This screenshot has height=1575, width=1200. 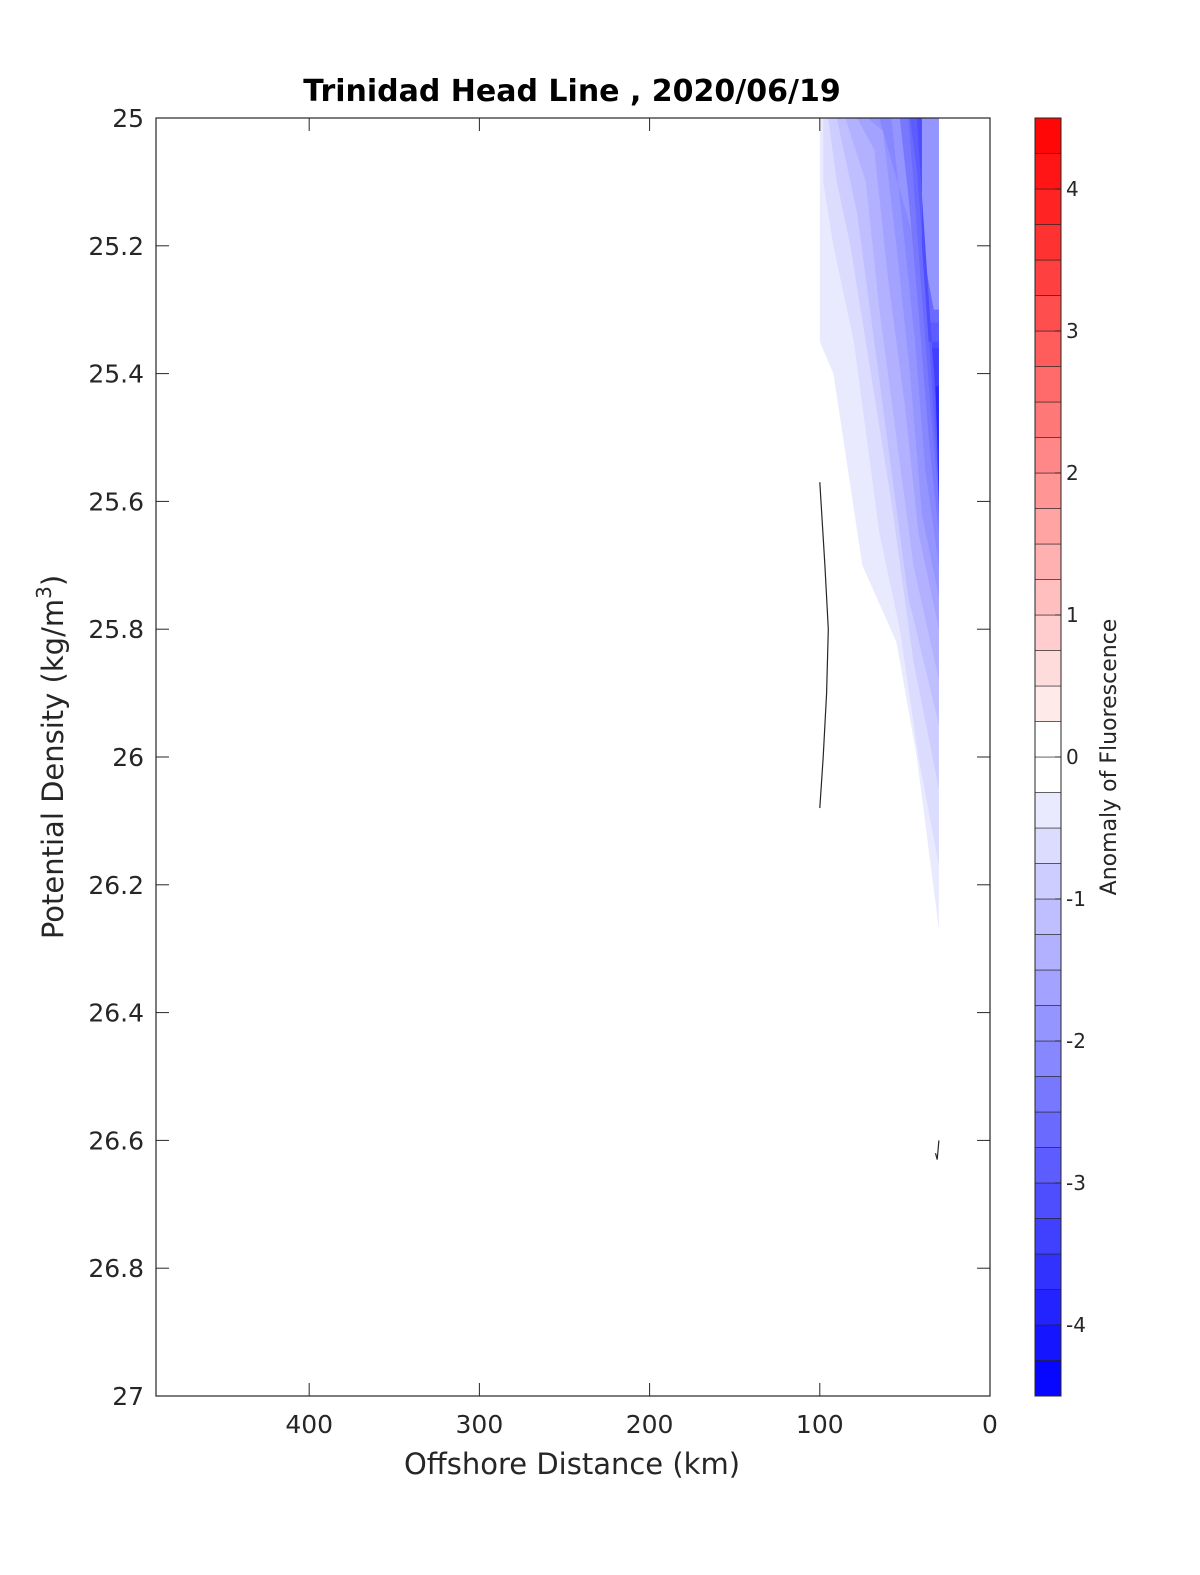 I want to click on colorbar-label: Anomaly of Fluorescence, so click(x=1109, y=757).